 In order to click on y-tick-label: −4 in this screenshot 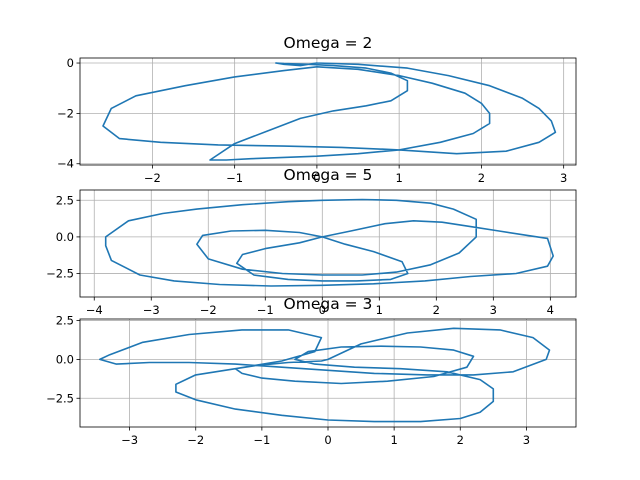, I will do `click(65, 164)`.